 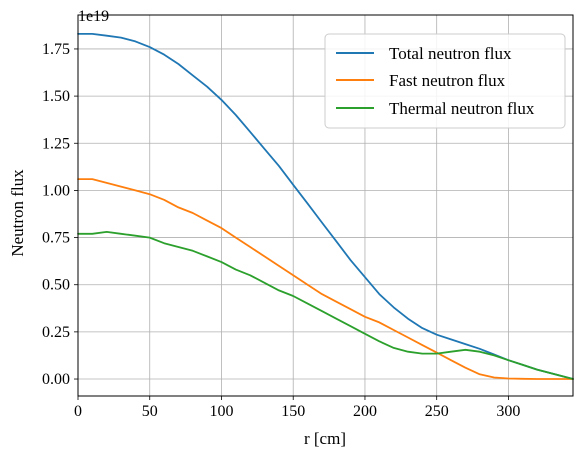 What do you see at coordinates (150, 411) in the screenshot?
I see `x-tick-label: 50` at bounding box center [150, 411].